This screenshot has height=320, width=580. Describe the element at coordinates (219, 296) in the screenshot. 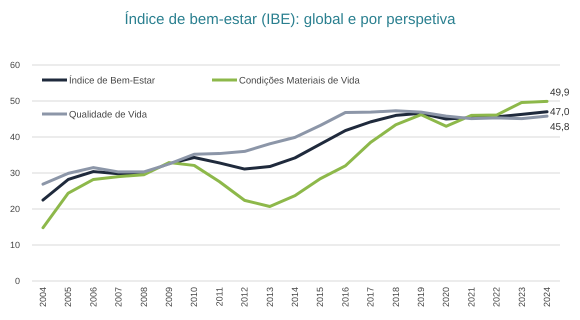

I see `x-tick-label: 2011` at that location.